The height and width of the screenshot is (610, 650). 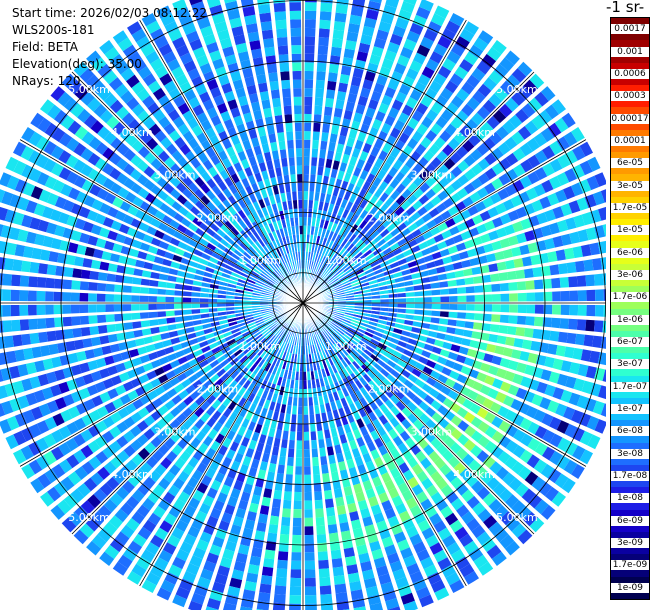 What do you see at coordinates (377, 157) in the screenshot?
I see `ray-separator` at bounding box center [377, 157].